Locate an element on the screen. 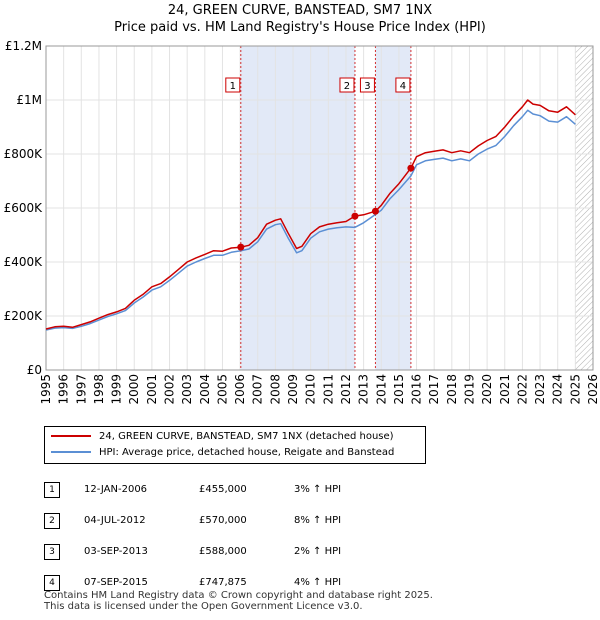  sale-number-badge: 3 is located at coordinates (52, 551).